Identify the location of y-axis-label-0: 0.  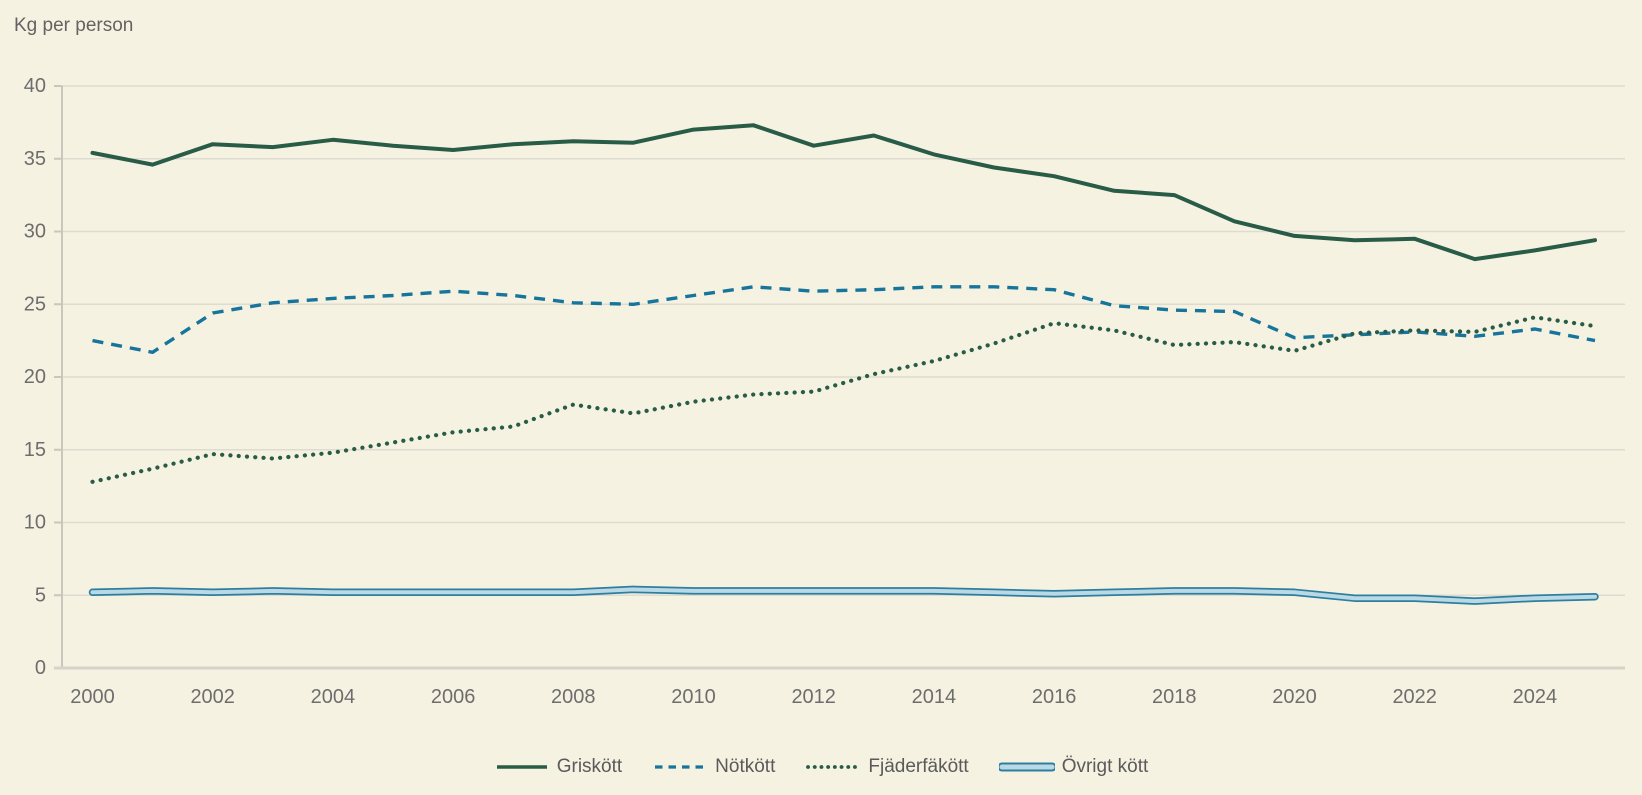
(40, 668).